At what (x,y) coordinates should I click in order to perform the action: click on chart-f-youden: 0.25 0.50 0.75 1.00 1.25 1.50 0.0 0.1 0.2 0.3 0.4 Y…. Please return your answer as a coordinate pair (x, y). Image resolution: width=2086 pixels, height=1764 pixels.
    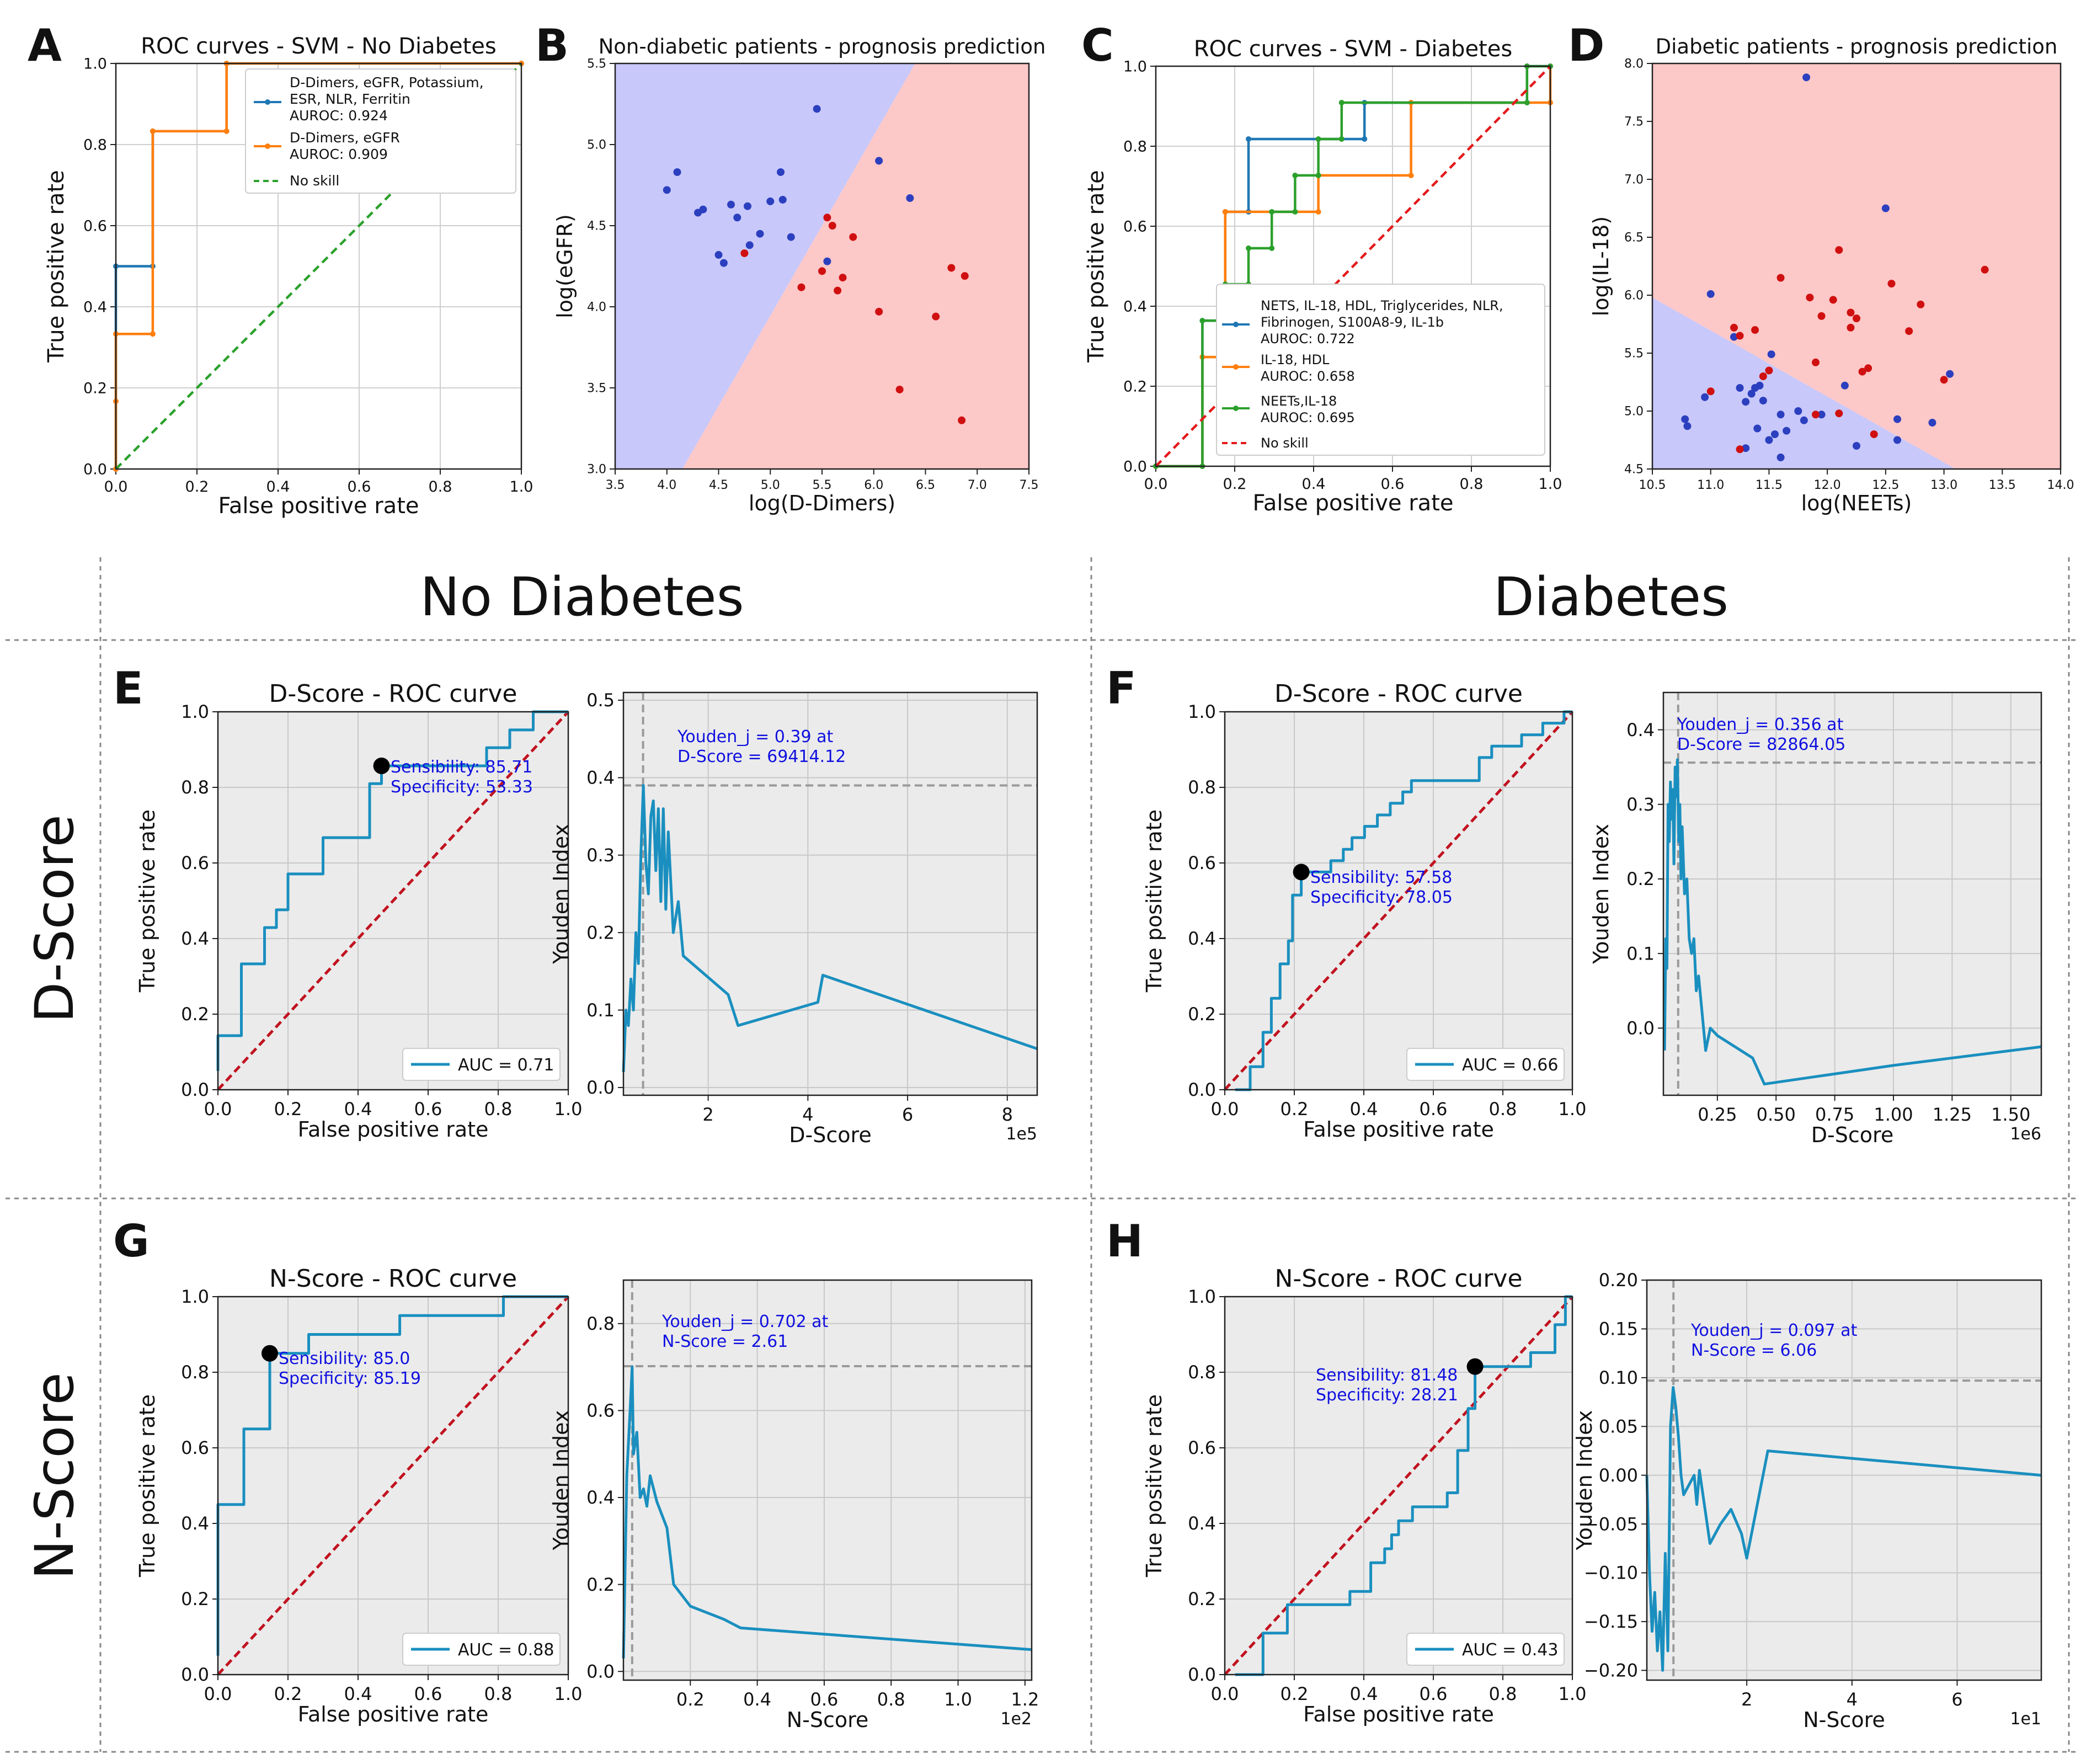
    Looking at the image, I should click on (1815, 919).